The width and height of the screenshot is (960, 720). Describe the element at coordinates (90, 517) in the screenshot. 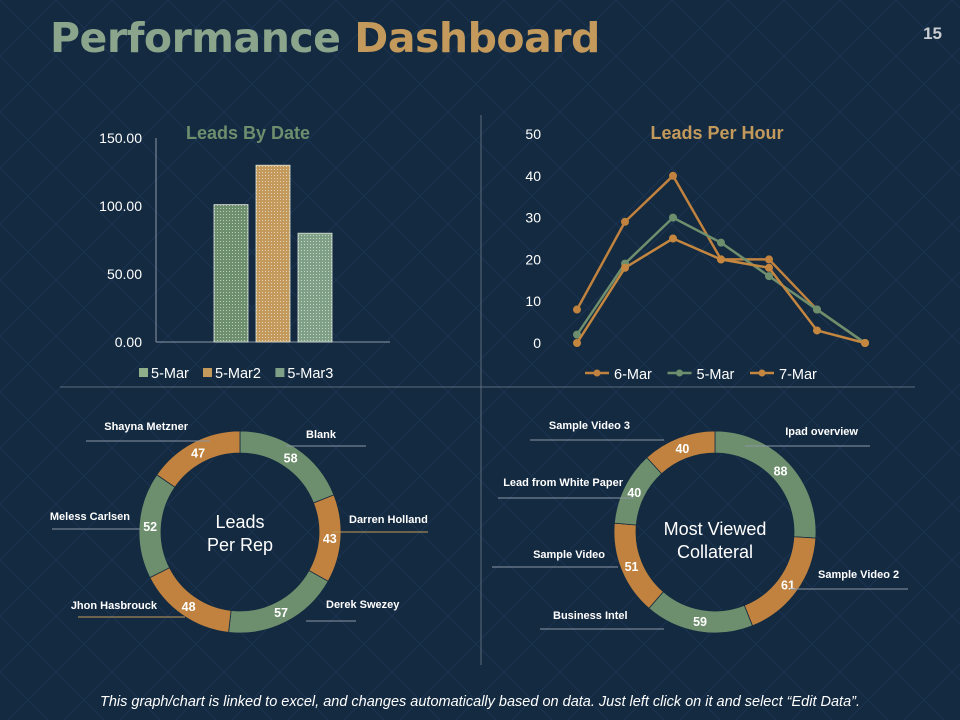

I see `slice-label: Meless Carlsen` at that location.